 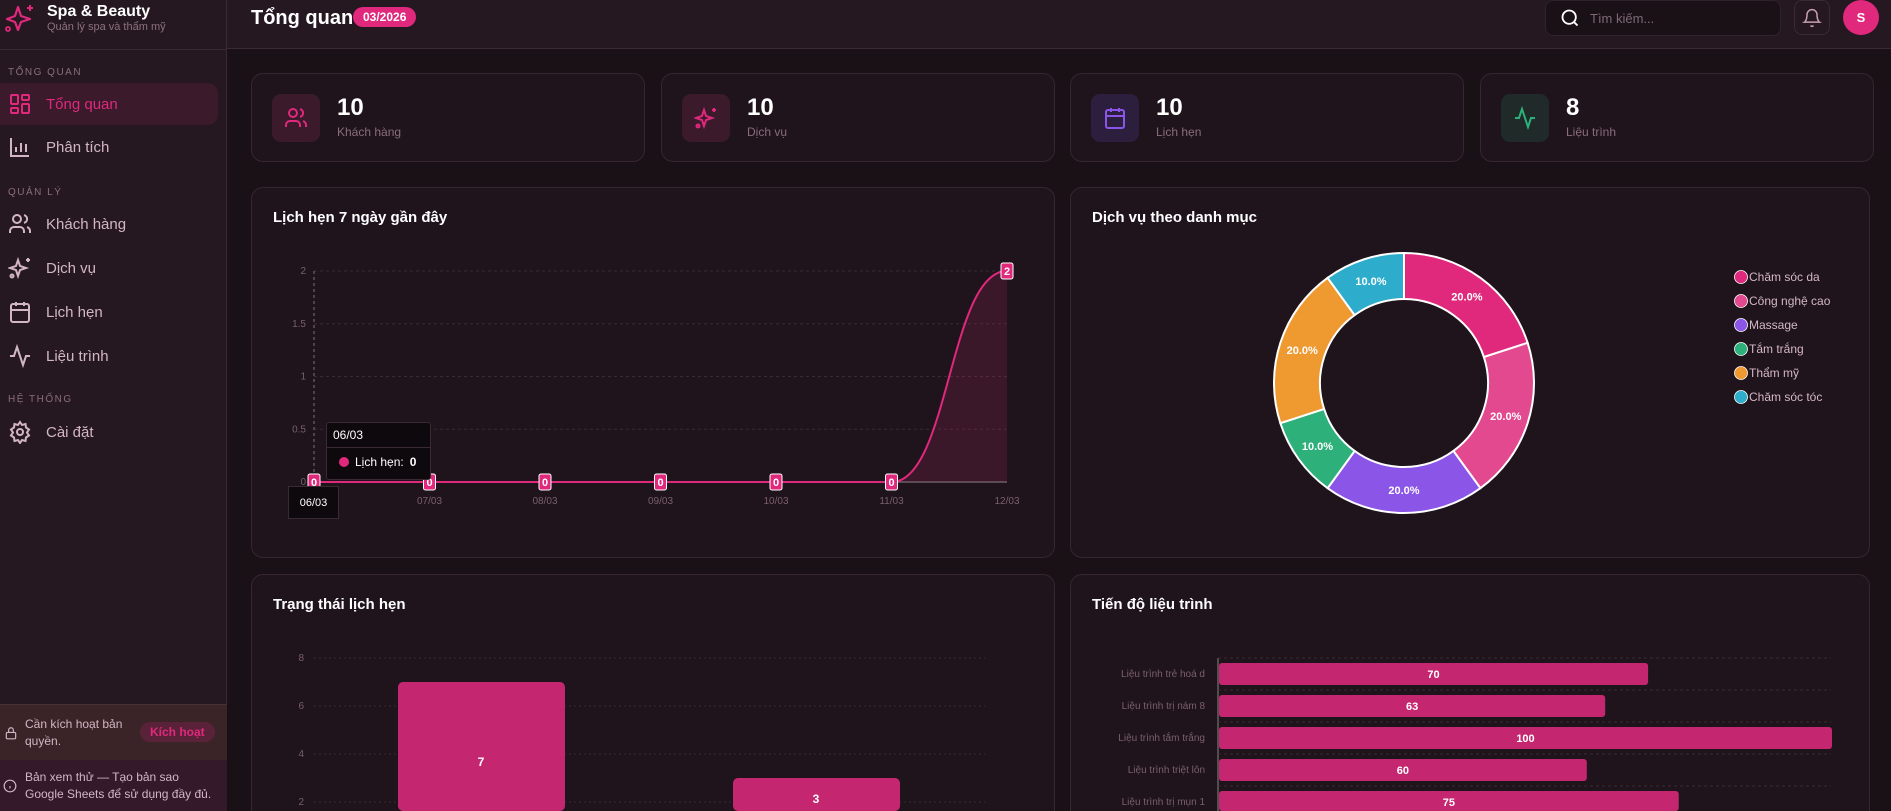 I want to click on chart-title: Tiến độ liệu trình, so click(x=1152, y=604).